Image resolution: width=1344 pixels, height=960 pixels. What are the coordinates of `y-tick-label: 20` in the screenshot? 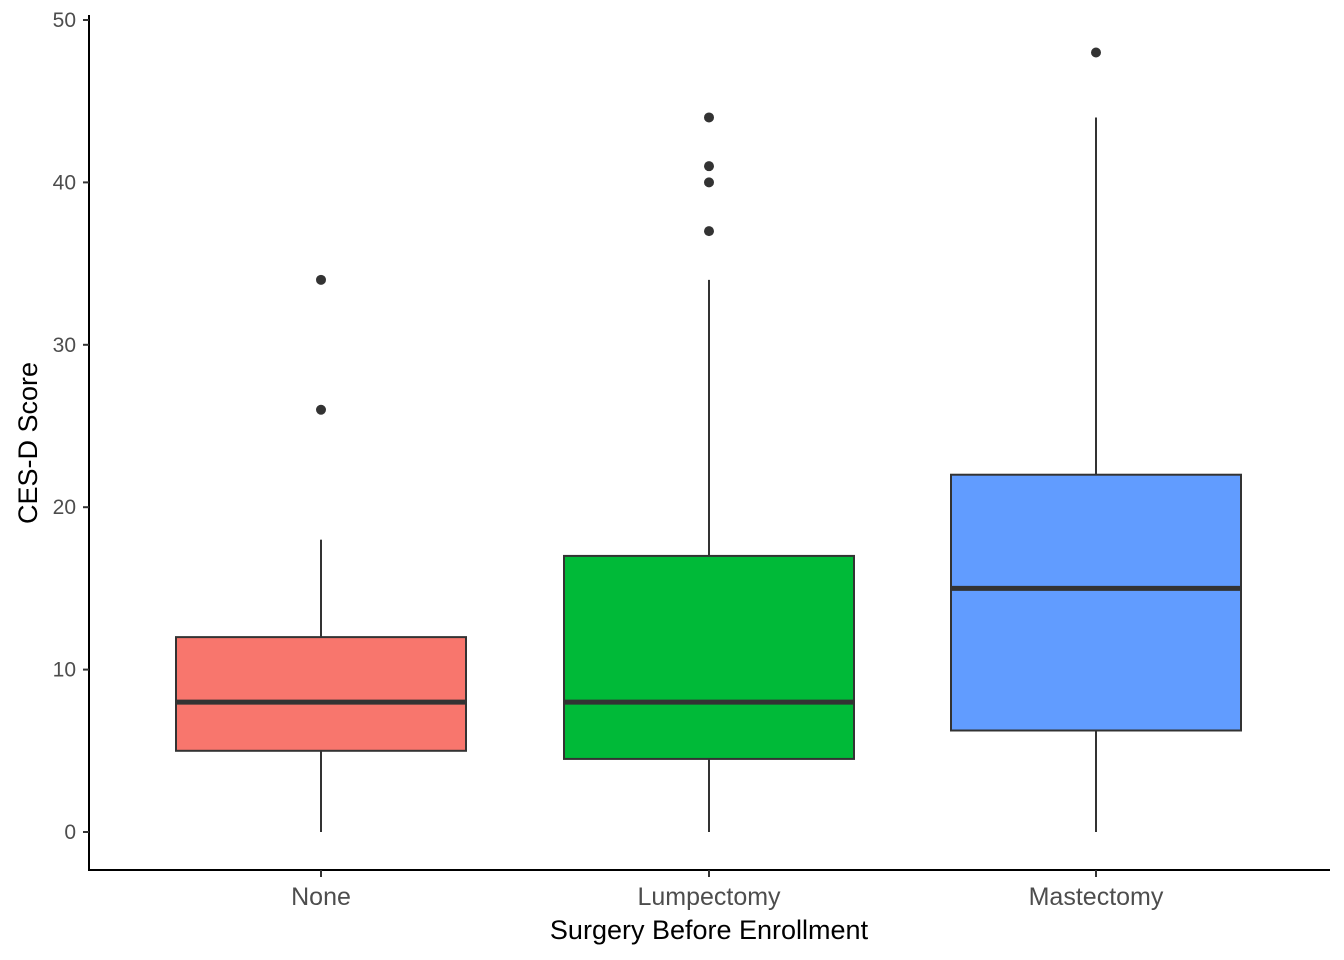 It's located at (64, 507).